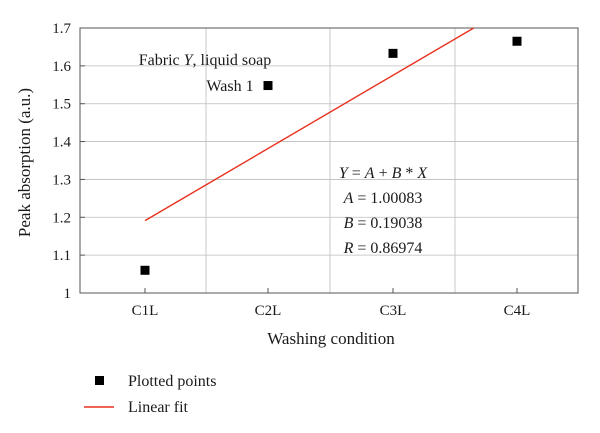 This screenshot has width=600, height=433. What do you see at coordinates (331, 338) in the screenshot?
I see `x-axis-label: Washing condition` at bounding box center [331, 338].